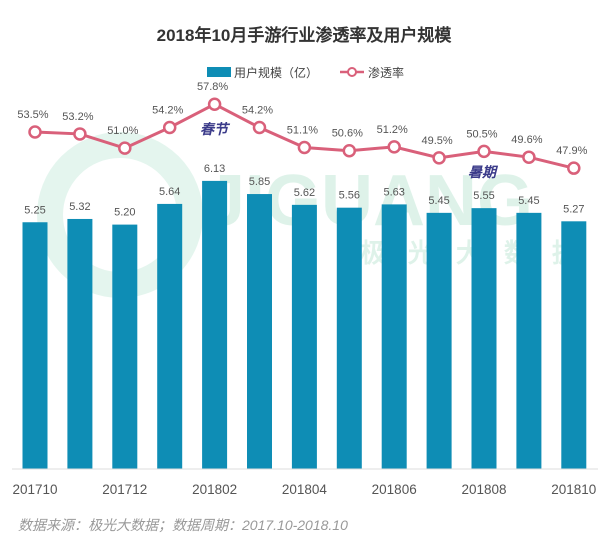 This screenshot has height=543, width=609. I want to click on legend-line-label: 渗透率, so click(386, 72).